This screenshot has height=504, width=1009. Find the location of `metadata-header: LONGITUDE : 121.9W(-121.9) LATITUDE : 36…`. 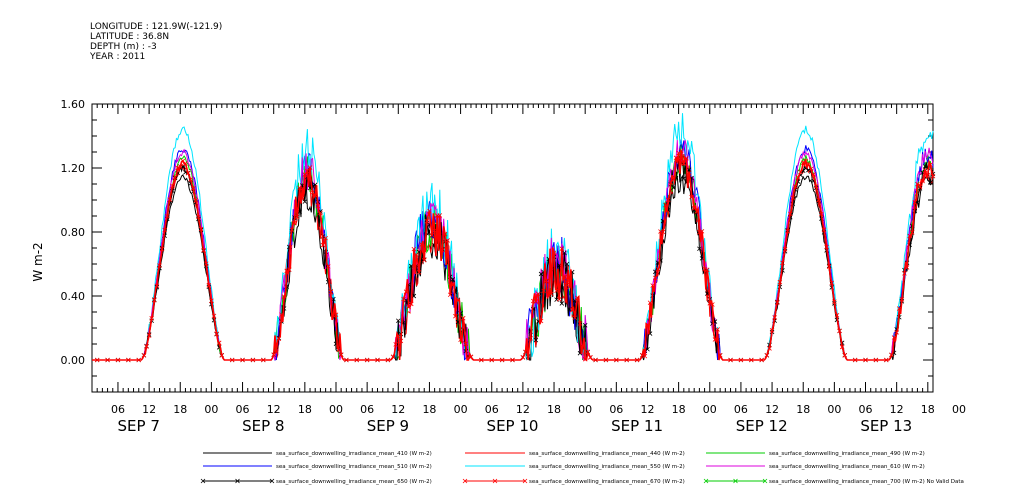

metadata-header: LONGITUDE : 121.9W(-121.9) LATITUDE : 36… is located at coordinates (156, 42).